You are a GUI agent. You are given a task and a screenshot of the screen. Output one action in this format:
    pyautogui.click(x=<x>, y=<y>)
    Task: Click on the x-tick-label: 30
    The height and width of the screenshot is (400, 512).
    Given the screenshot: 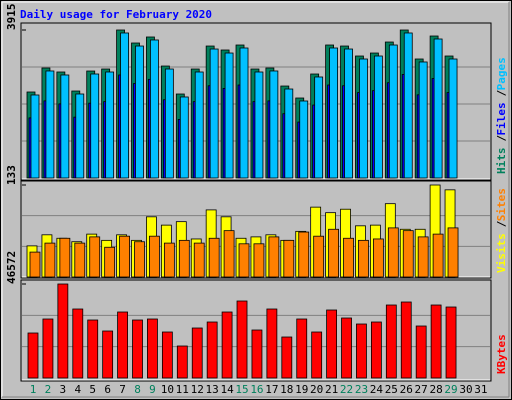 What is the action you would take?
    pyautogui.click(x=465, y=389)
    